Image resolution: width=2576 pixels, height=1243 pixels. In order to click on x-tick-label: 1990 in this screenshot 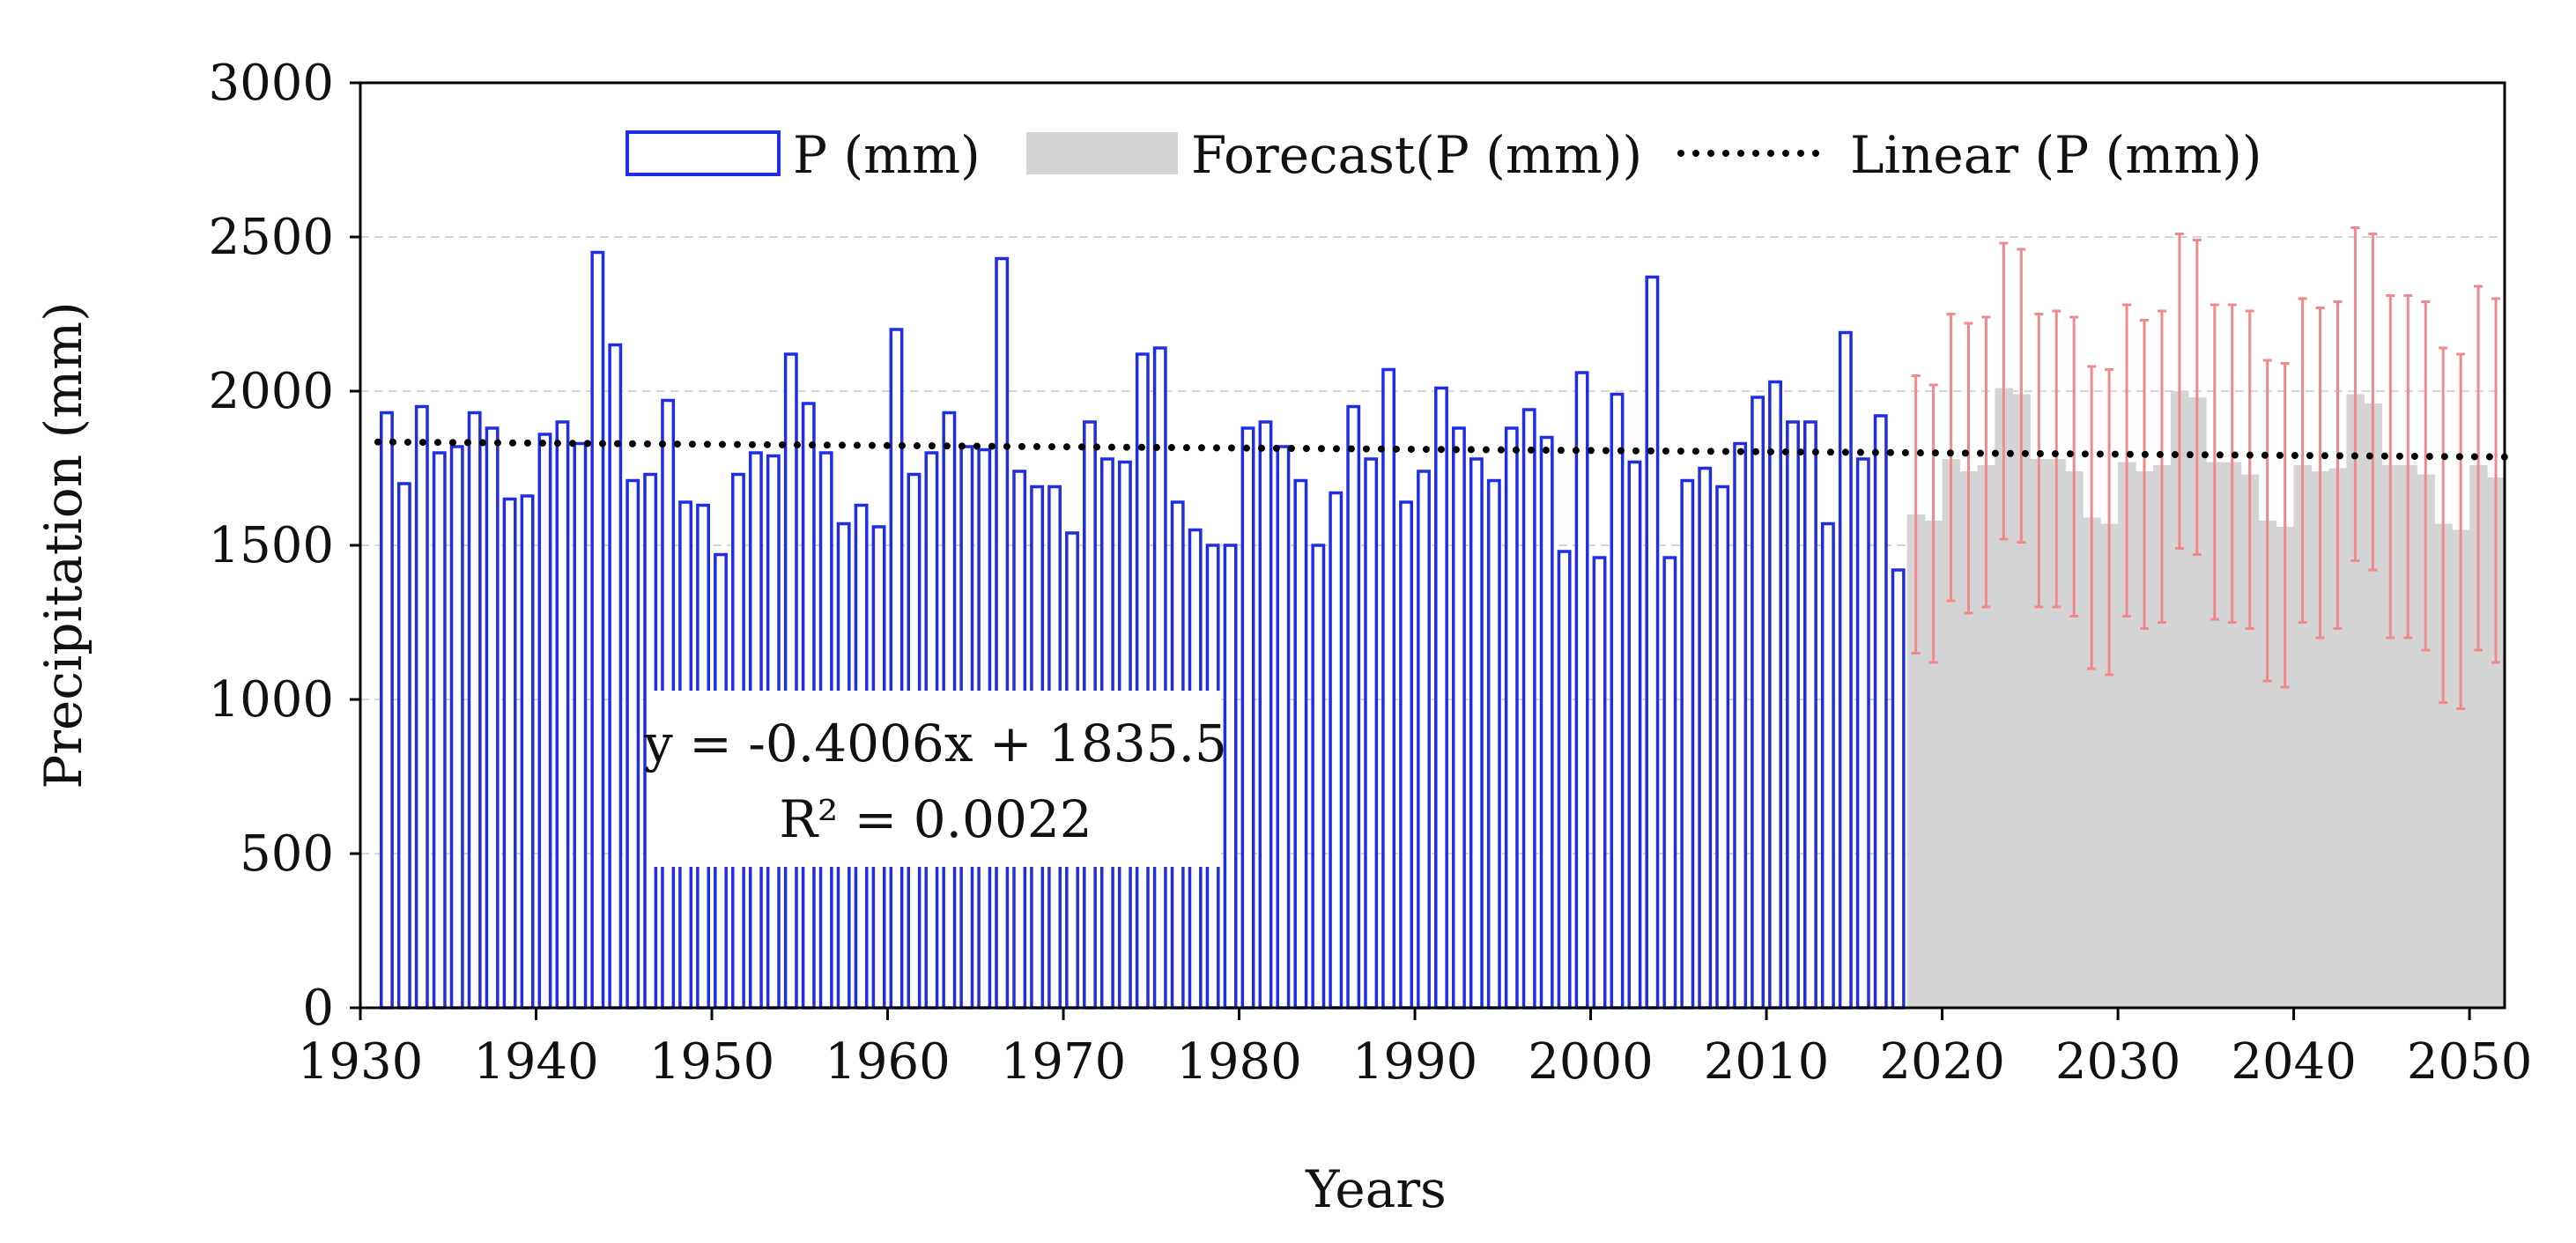, I will do `click(1415, 1062)`.